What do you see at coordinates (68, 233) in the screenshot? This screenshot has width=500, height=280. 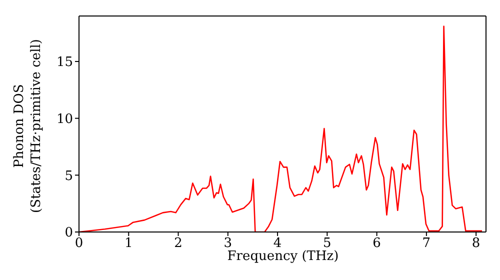 I see `y-tick-label: 0` at bounding box center [68, 233].